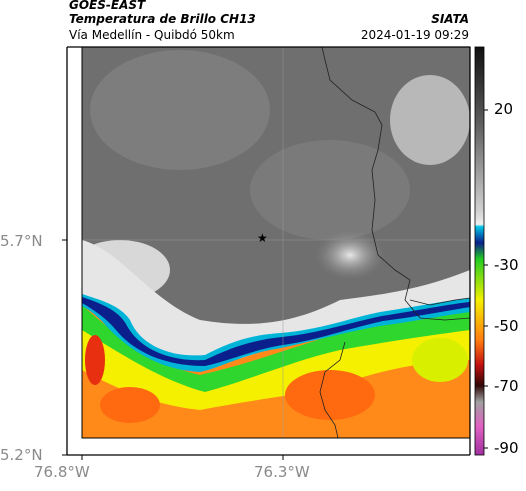 The image size is (526, 491). What do you see at coordinates (506, 326) in the screenshot?
I see `colorbar-tick-label: -50` at bounding box center [506, 326].